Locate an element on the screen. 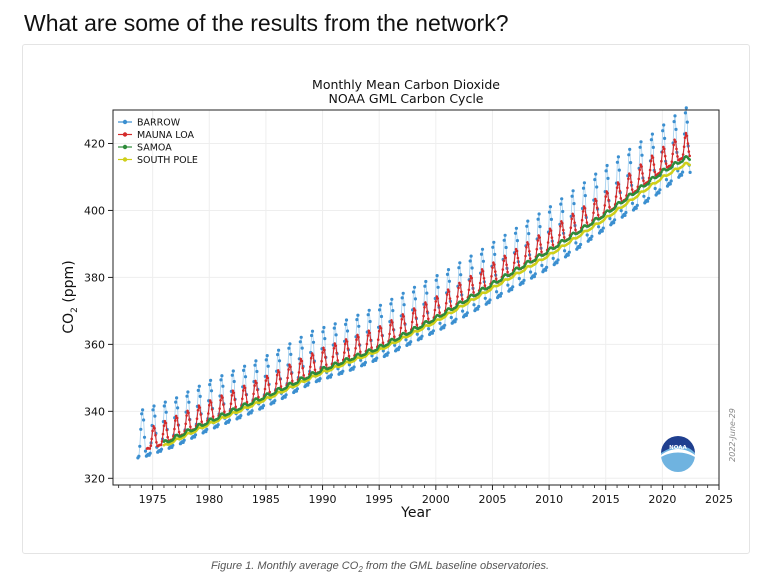 The image size is (760, 583). legend-item: BARROW is located at coordinates (149, 123).